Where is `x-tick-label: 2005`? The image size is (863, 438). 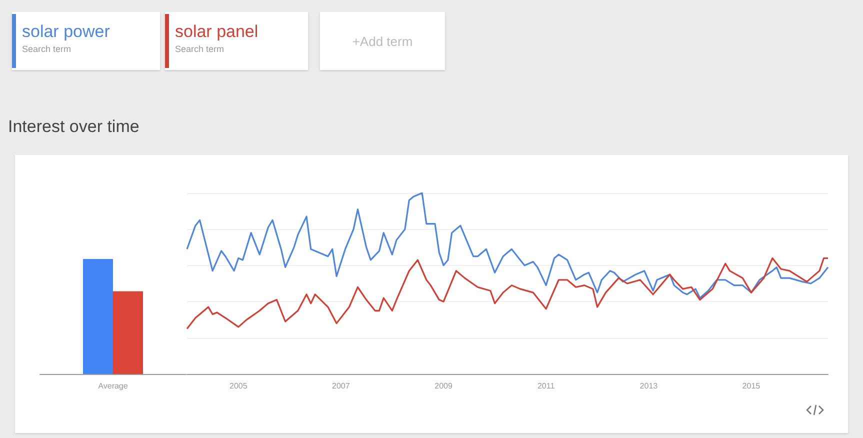
x-tick-label: 2005 is located at coordinates (238, 386).